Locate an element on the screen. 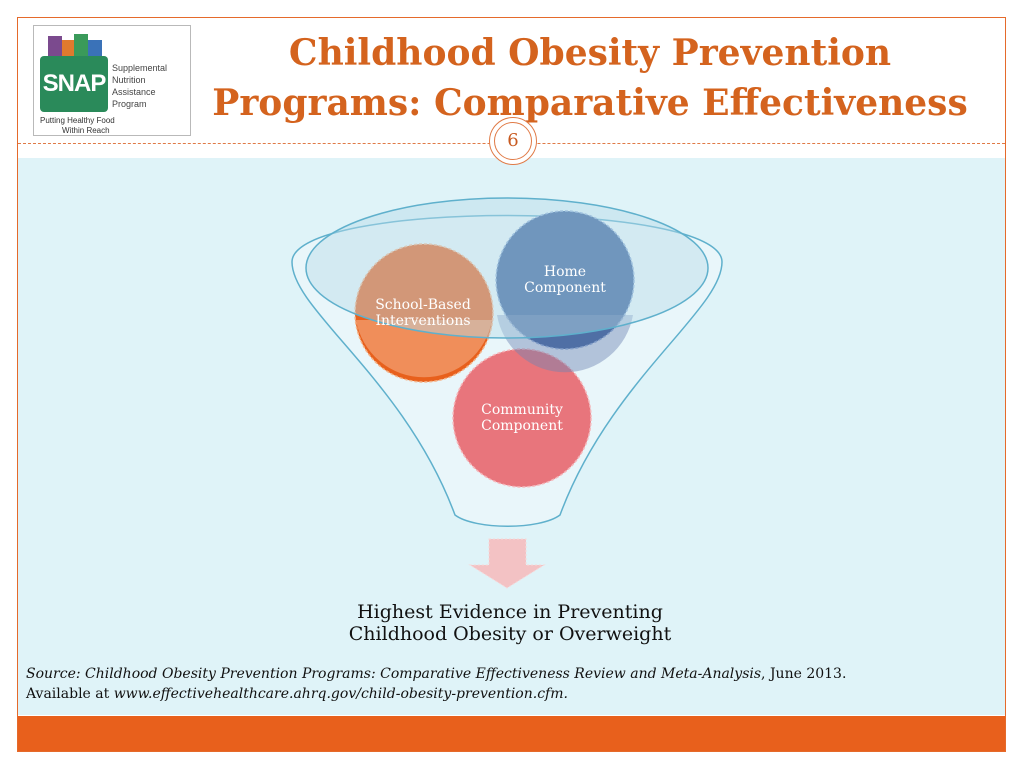 The image size is (1024, 768). school-based-label-line-1: School-Based is located at coordinates (423, 305).